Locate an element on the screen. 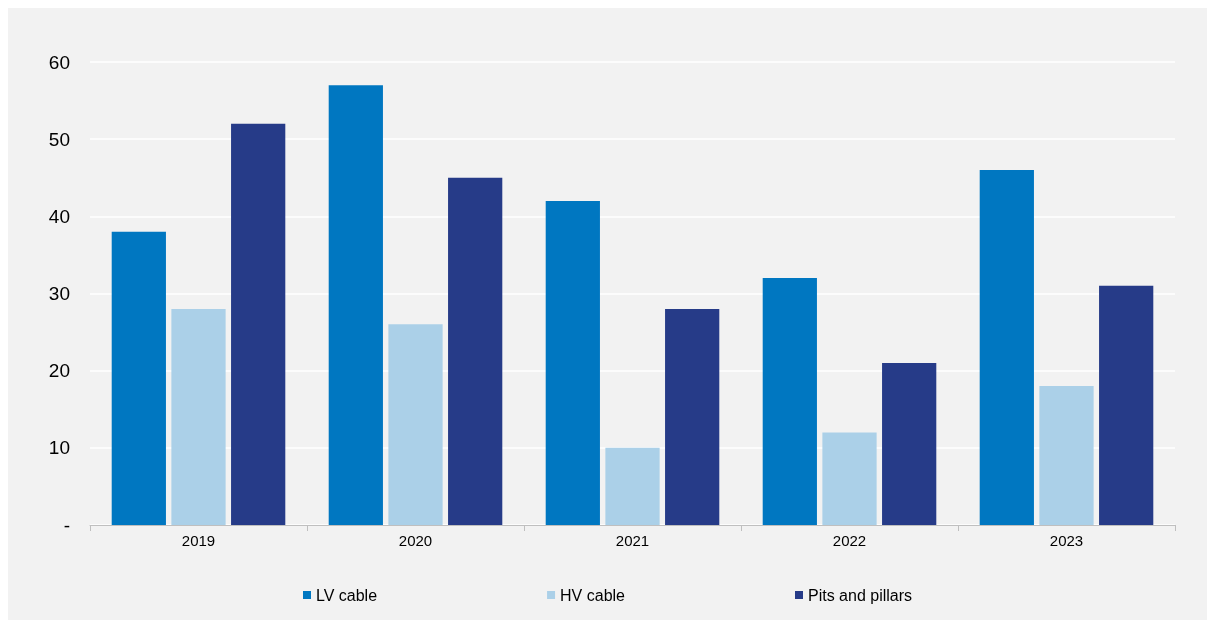  y-tick-label: 10 is located at coordinates (59, 448).